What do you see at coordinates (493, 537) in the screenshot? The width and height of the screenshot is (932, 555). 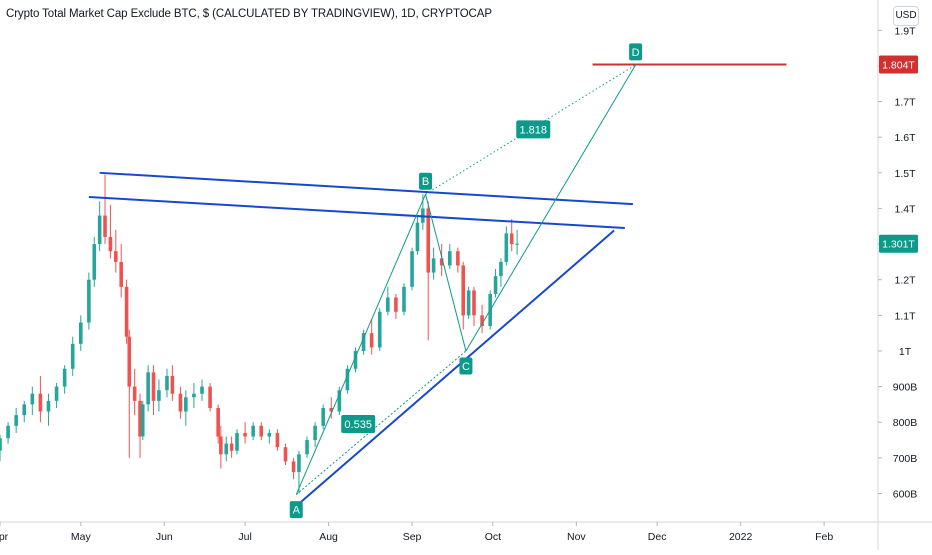 I see `x-tick-label: Oct` at bounding box center [493, 537].